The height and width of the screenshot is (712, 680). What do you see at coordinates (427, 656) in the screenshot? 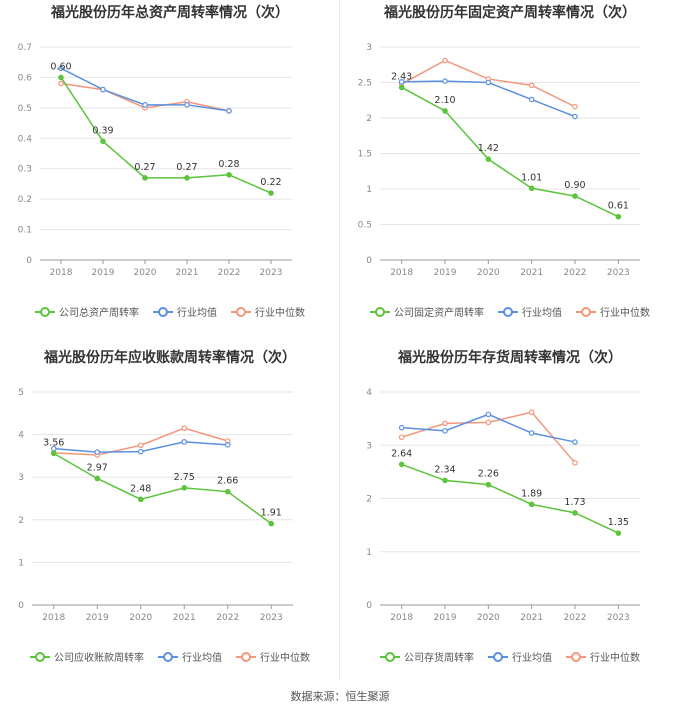
I see `legend-item-company: 公司存货周转率` at bounding box center [427, 656].